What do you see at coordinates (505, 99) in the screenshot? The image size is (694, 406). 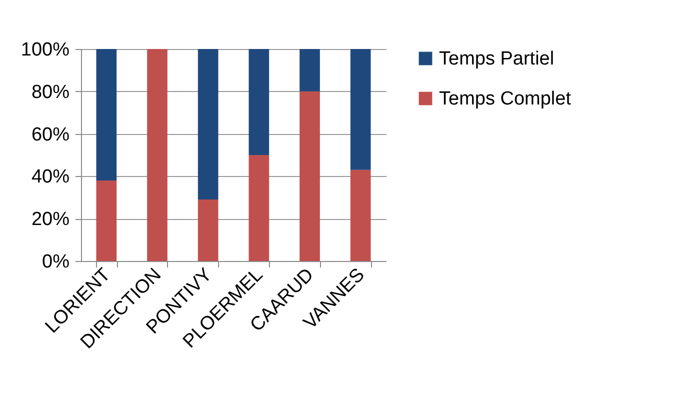 I see `legend-label: Temps Complet` at bounding box center [505, 99].